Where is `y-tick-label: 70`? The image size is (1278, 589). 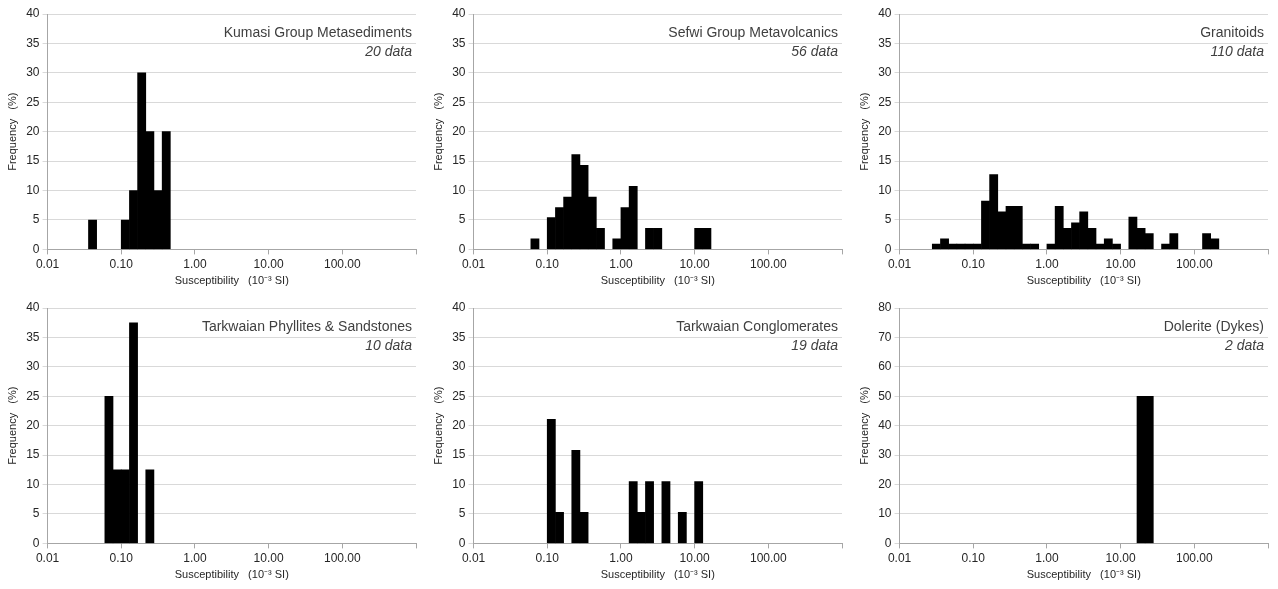 y-tick-label: 70 is located at coordinates (885, 336).